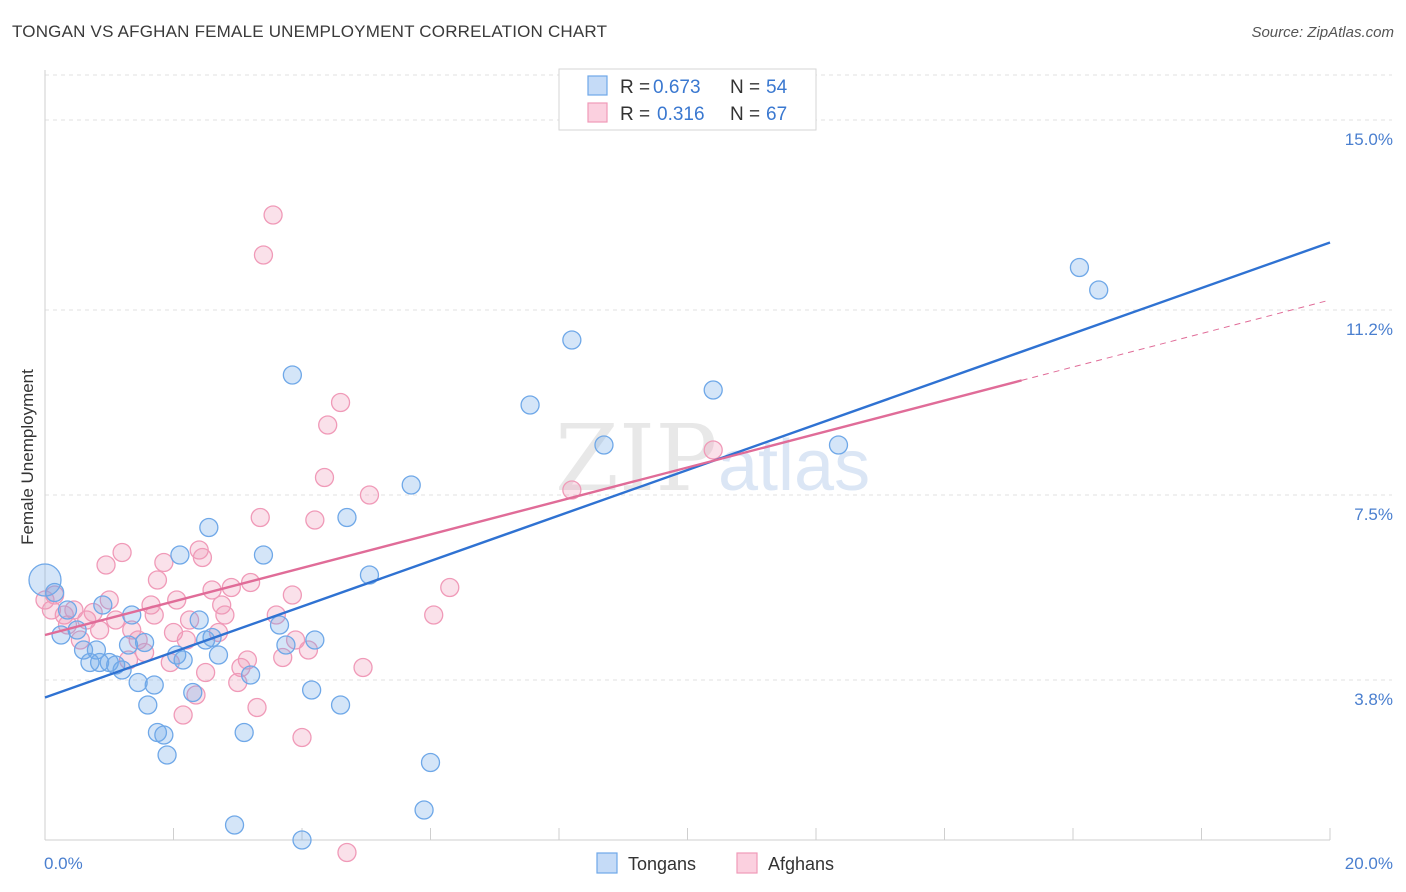 The width and height of the screenshot is (1406, 892). What do you see at coordinates (607, 863) in the screenshot?
I see `bottom-legend-swatch-tongans` at bounding box center [607, 863].